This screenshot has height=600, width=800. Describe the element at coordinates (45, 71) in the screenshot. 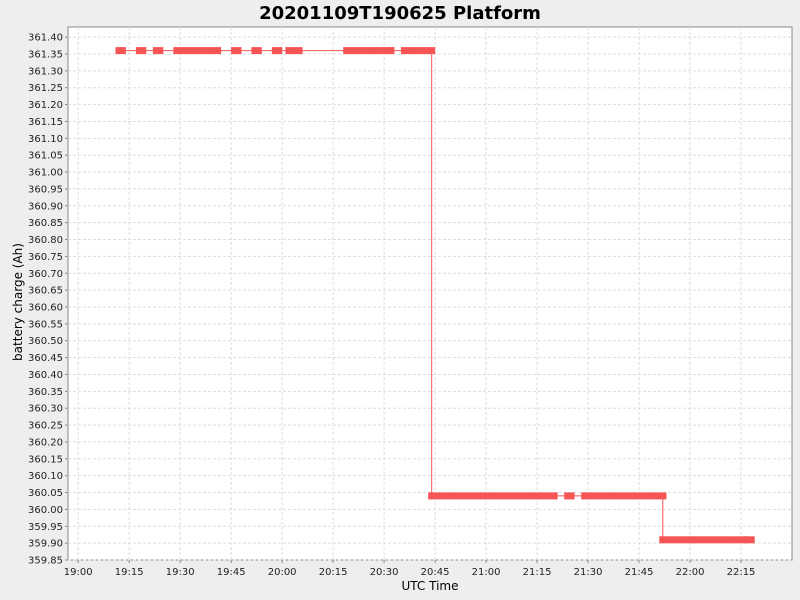

I see `y-tick-label: 361.30` at that location.